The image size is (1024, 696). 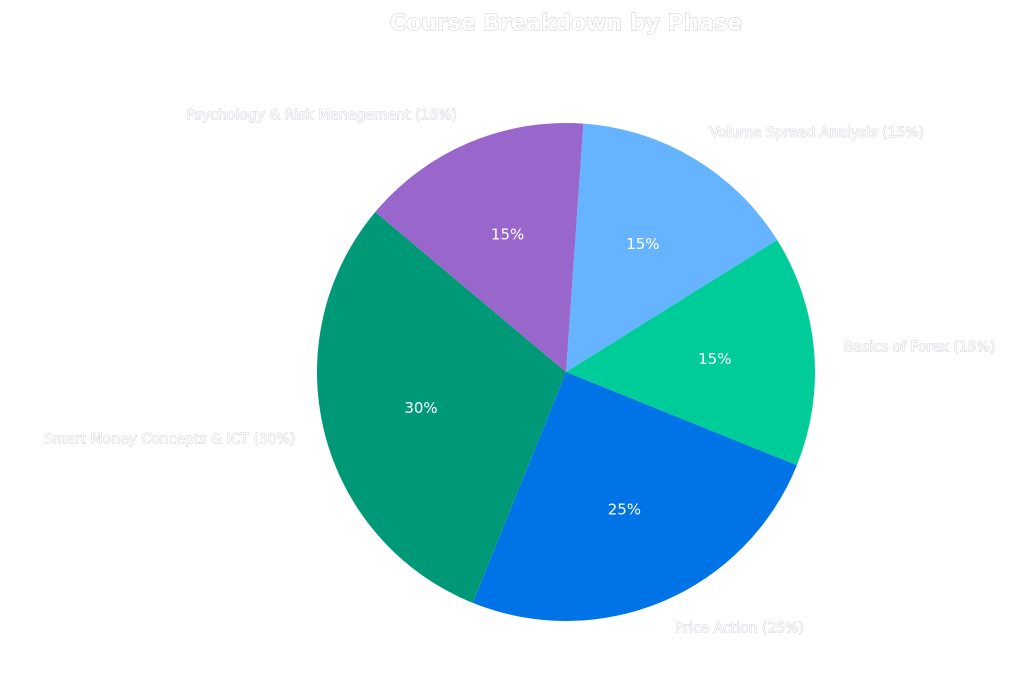 What do you see at coordinates (817, 133) in the screenshot?
I see `slice-category-label: Volume Spread Analysis (15%)` at bounding box center [817, 133].